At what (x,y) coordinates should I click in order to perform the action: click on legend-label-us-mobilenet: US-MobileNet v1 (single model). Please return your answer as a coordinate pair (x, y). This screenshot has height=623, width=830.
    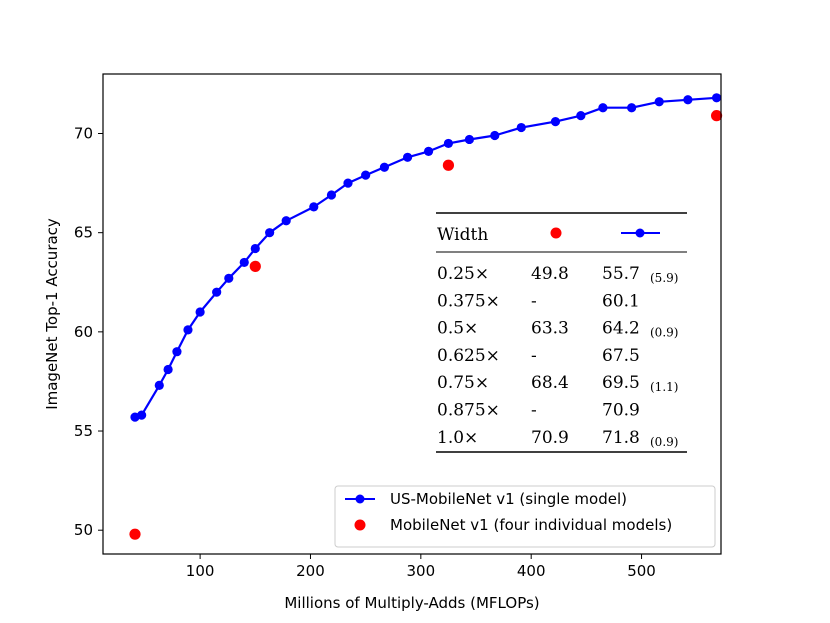
    Looking at the image, I should click on (508, 499).